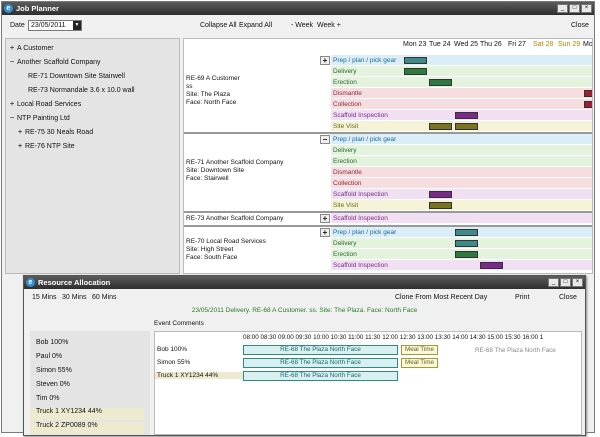  What do you see at coordinates (179, 323) in the screenshot?
I see `tab-event-comments: Event Comments` at bounding box center [179, 323].